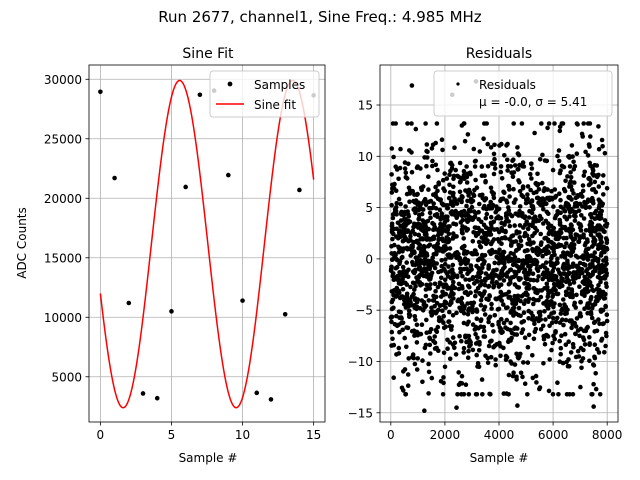 The height and width of the screenshot is (480, 640). I want to click on residuals-ytick-label: −10, so click(360, 362).